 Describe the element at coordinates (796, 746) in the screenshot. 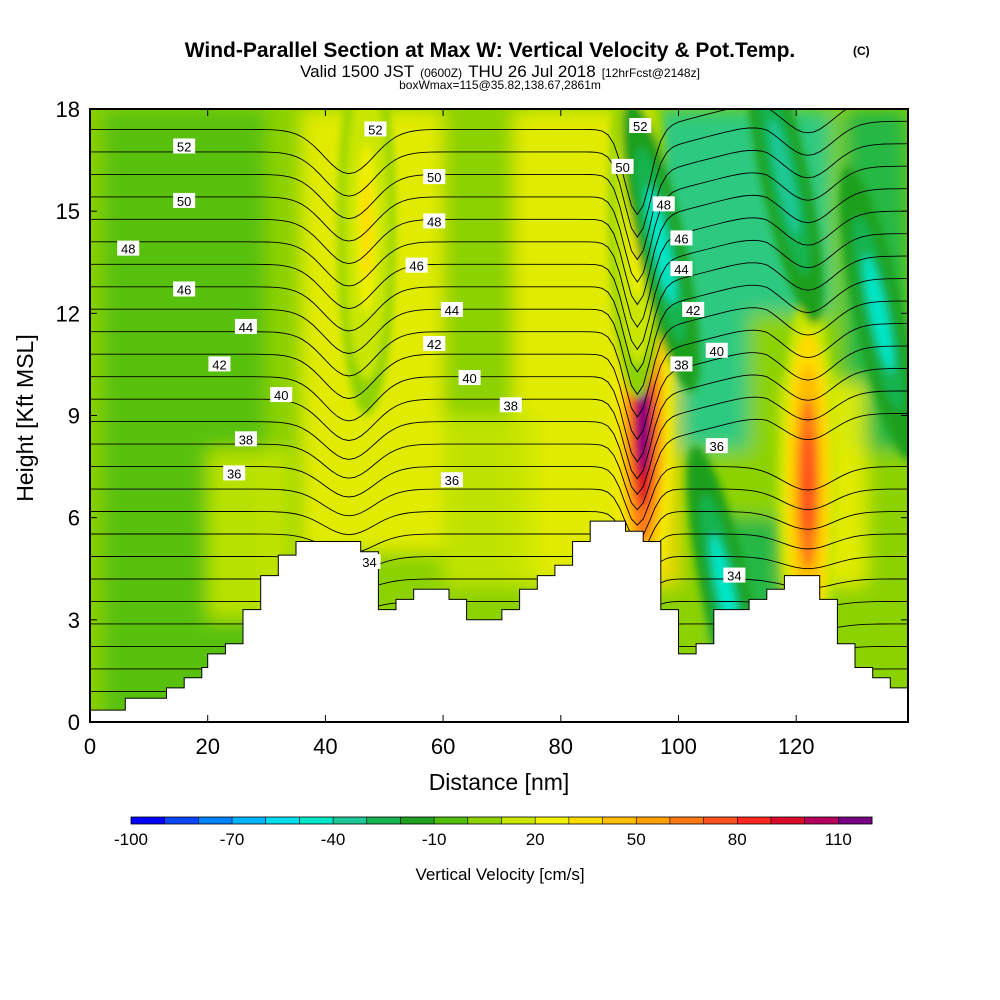

I see `x-tick-label: 120` at that location.